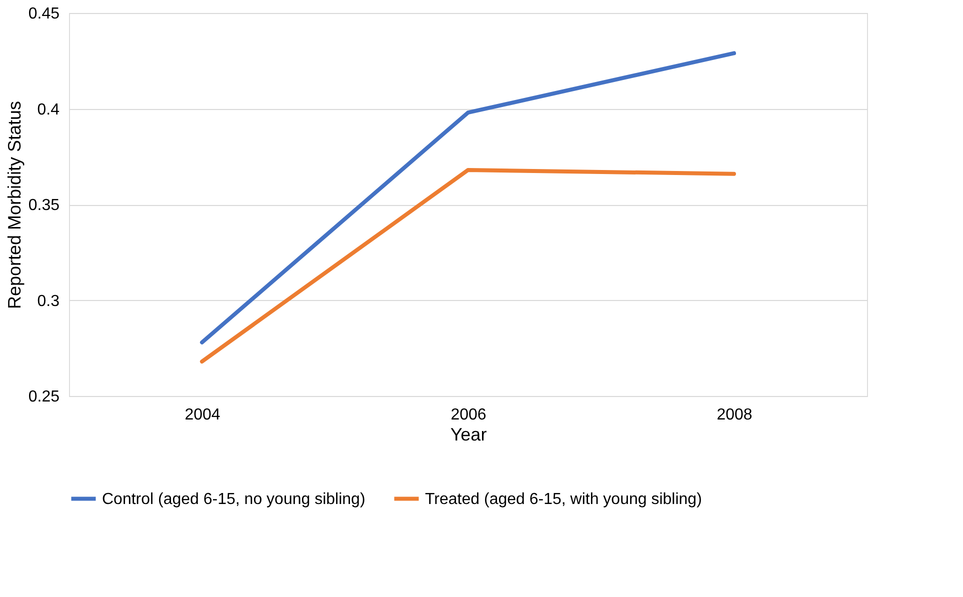 The width and height of the screenshot is (963, 597). What do you see at coordinates (234, 499) in the screenshot?
I see `legend-label: Control (aged 6-15, no young sibling)` at bounding box center [234, 499].